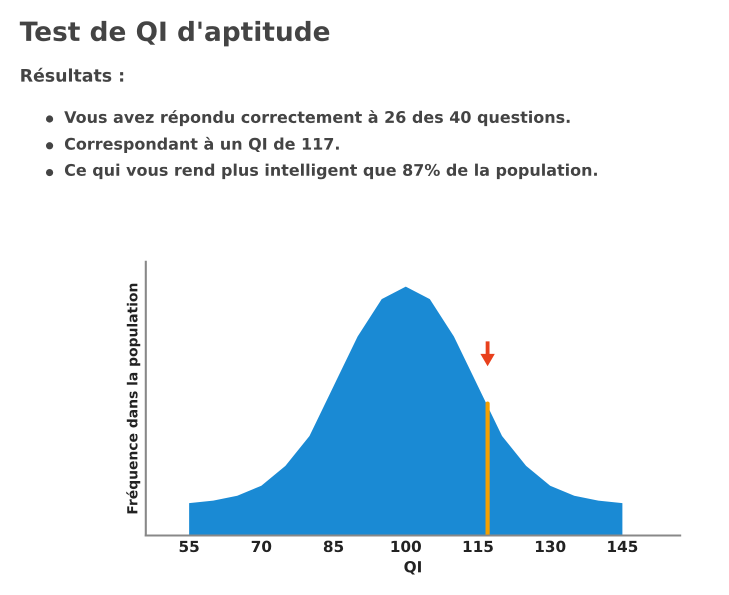 The image size is (729, 595). What do you see at coordinates (412, 567) in the screenshot?
I see `x-axis-title: QI` at bounding box center [412, 567].